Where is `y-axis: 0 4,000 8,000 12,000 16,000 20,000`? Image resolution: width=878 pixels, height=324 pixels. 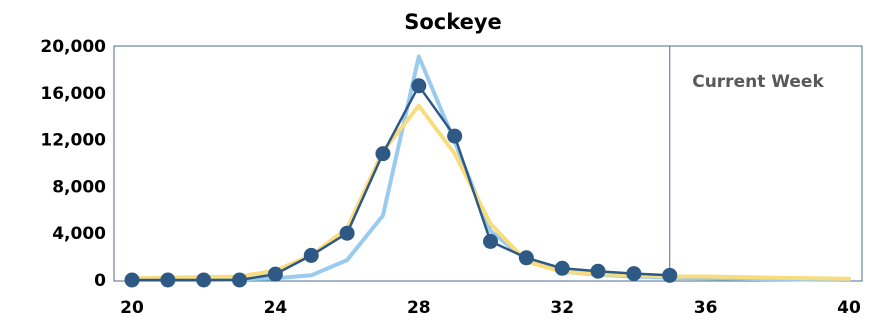 y-axis: 0 4,000 8,000 12,000 16,000 20,000 is located at coordinates (73, 164).